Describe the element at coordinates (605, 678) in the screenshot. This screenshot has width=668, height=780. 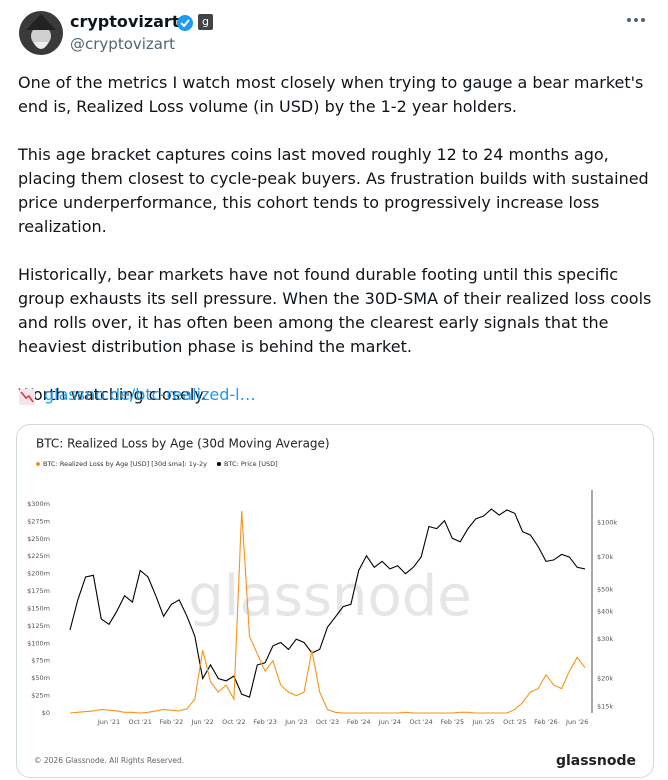
I see `y2-tick-label: $20k` at that location.